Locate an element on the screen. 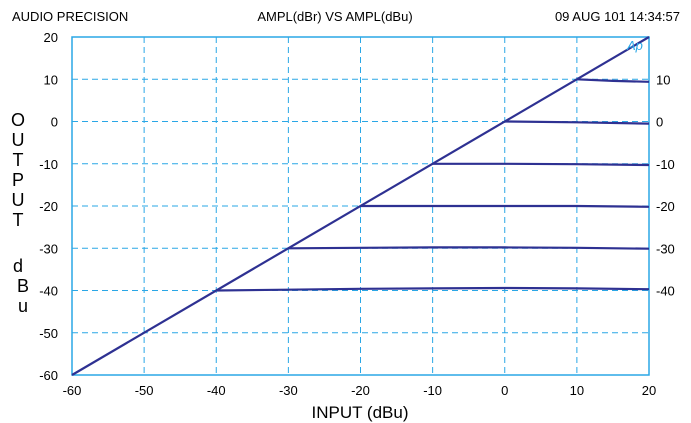  y-tick-labels-left: 20 10 0 -10 -20 -30 -40 -50 -60 is located at coordinates (48, 206).